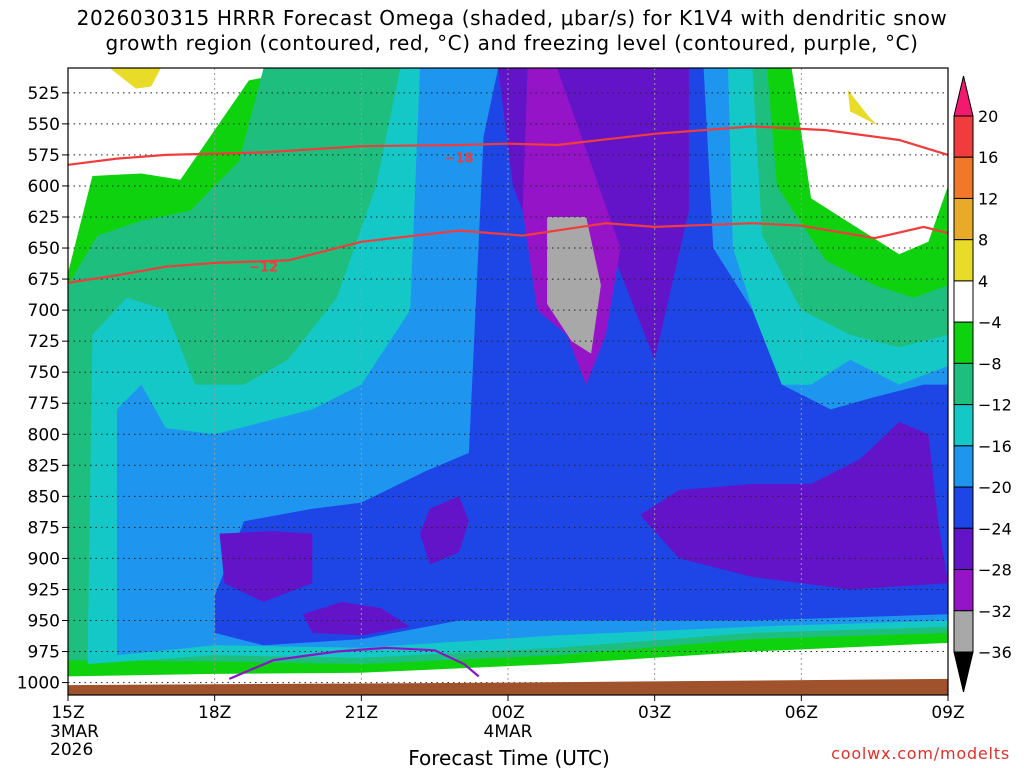 The width and height of the screenshot is (1024, 768). What do you see at coordinates (990, 363) in the screenshot?
I see `colorbar-label-6: −8` at bounding box center [990, 363].